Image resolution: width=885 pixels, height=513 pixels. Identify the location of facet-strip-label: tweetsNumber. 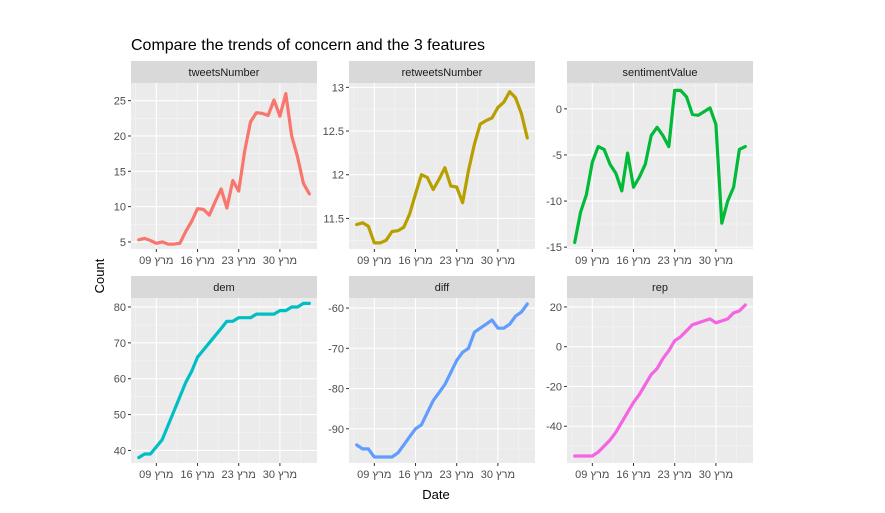
(224, 73).